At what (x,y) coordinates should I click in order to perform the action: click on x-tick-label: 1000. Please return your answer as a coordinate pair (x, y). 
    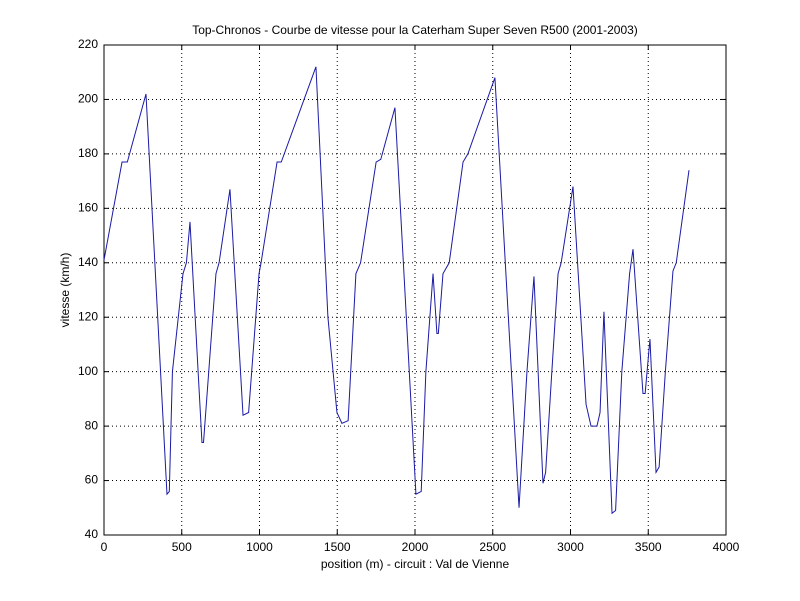
    Looking at the image, I should click on (259, 547).